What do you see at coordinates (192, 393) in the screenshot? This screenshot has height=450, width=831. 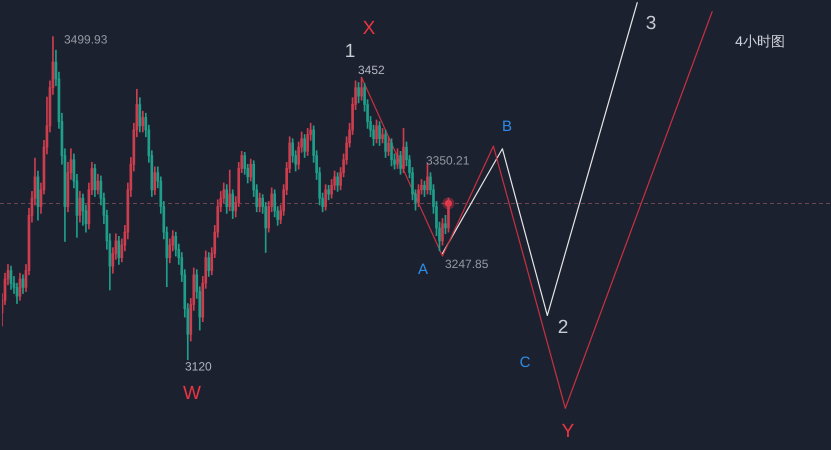 I see `text: W` at bounding box center [192, 393].